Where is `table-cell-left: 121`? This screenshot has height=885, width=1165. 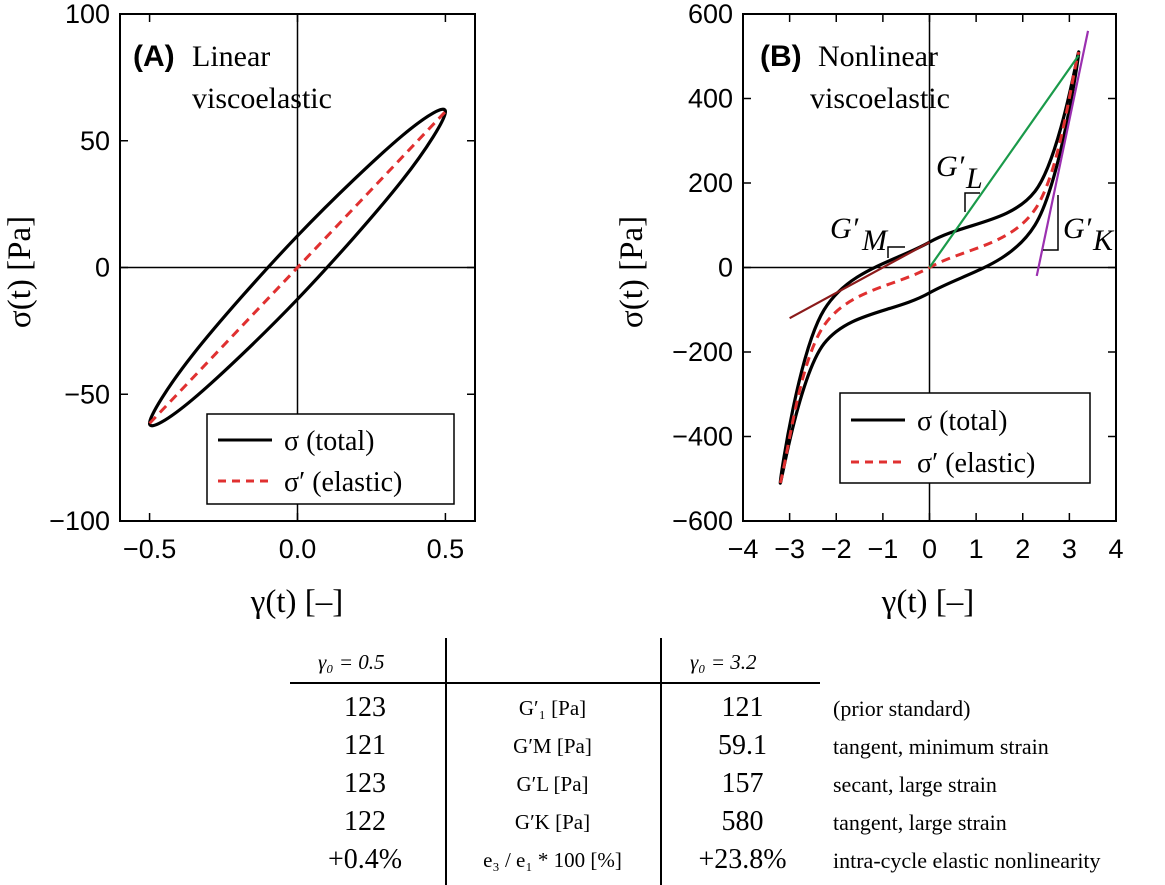
table-cell-left: 121 is located at coordinates (365, 745).